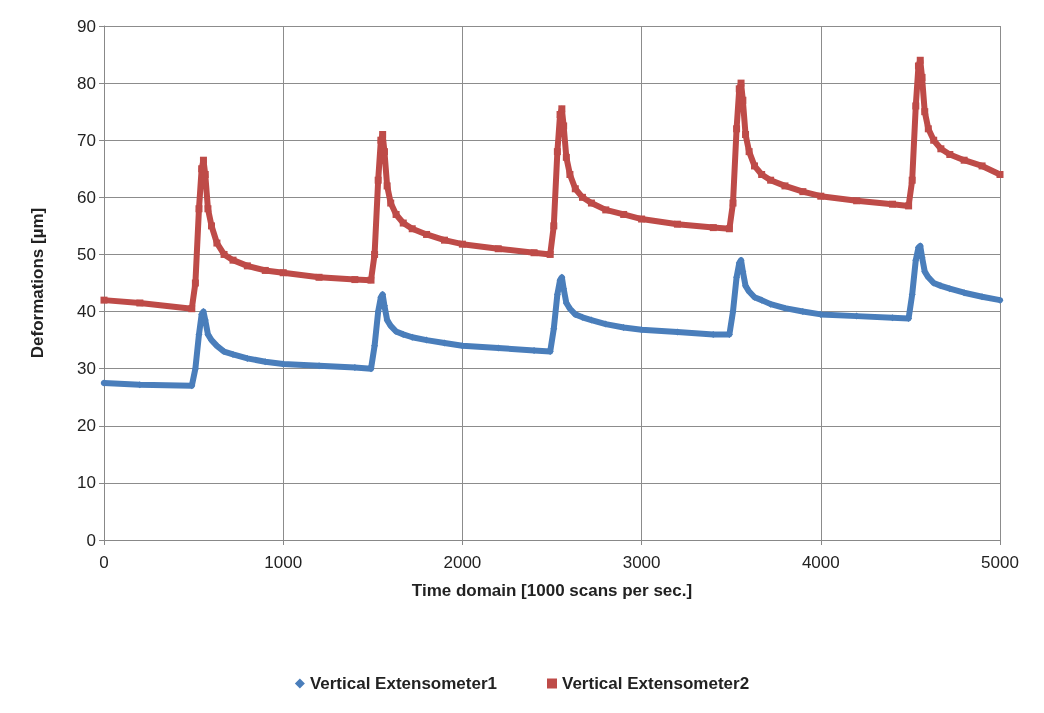 This screenshot has height=713, width=1044. I want to click on y-tick-label: 10, so click(86, 483).